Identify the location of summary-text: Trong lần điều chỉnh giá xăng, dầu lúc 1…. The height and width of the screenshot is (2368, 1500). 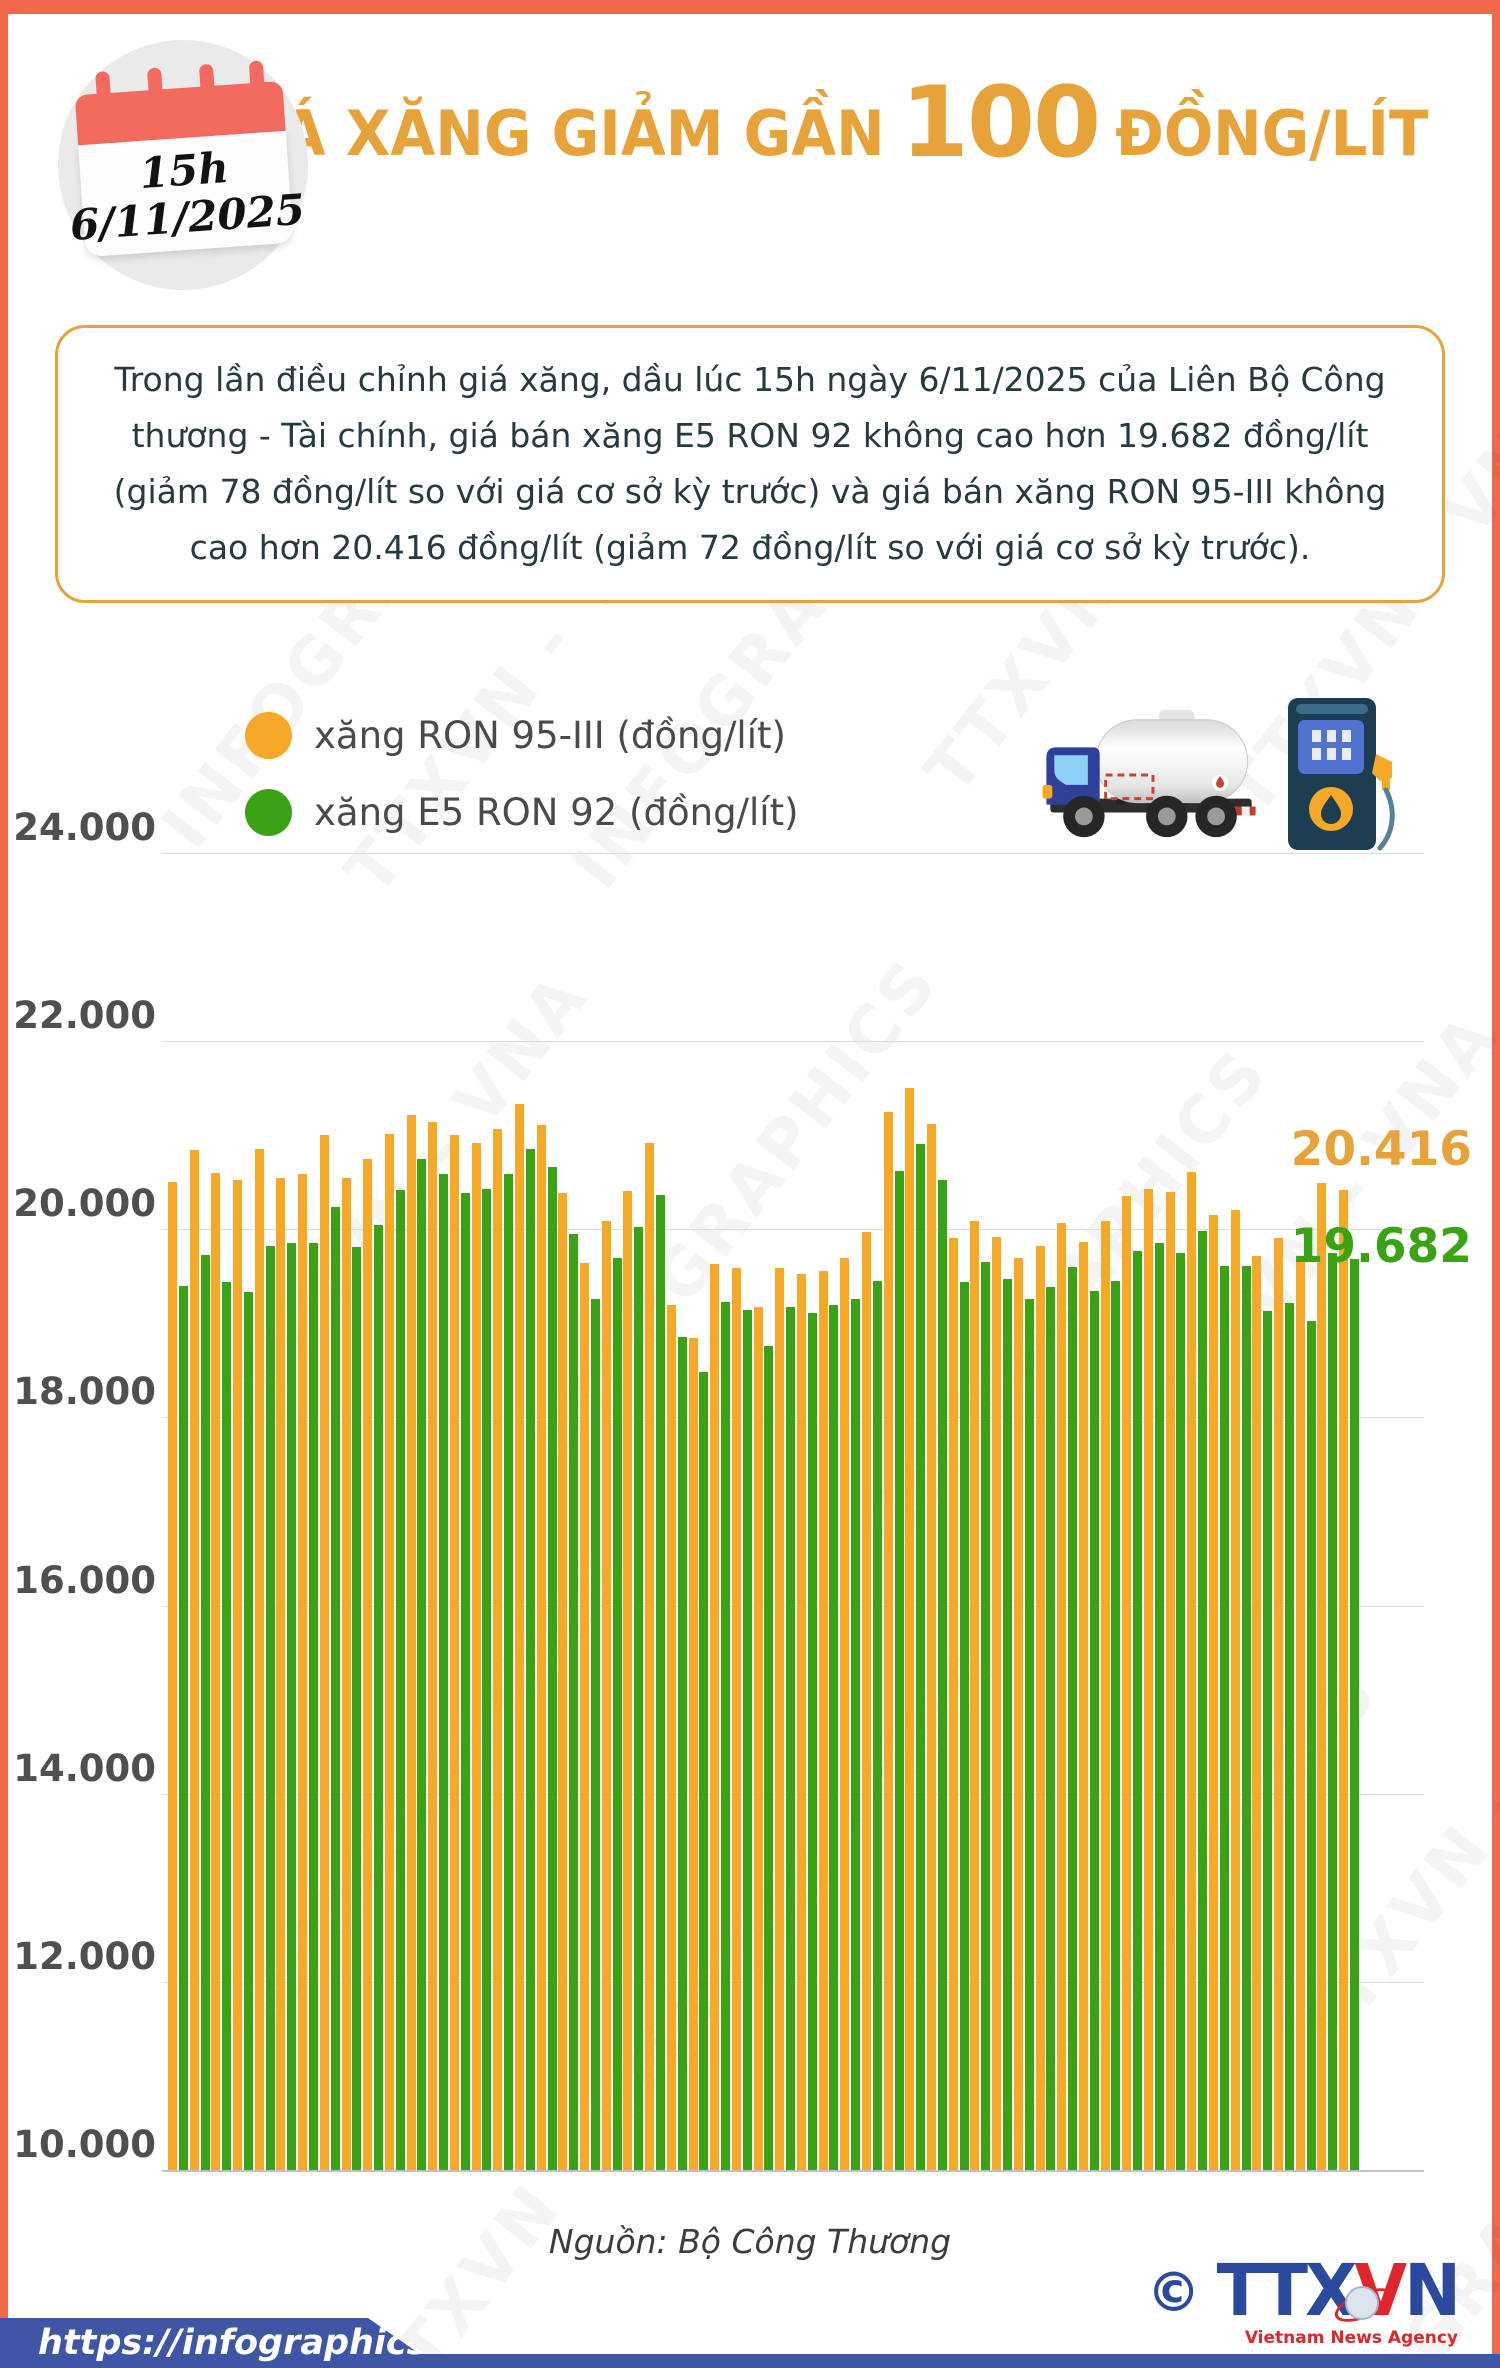
(750, 464).